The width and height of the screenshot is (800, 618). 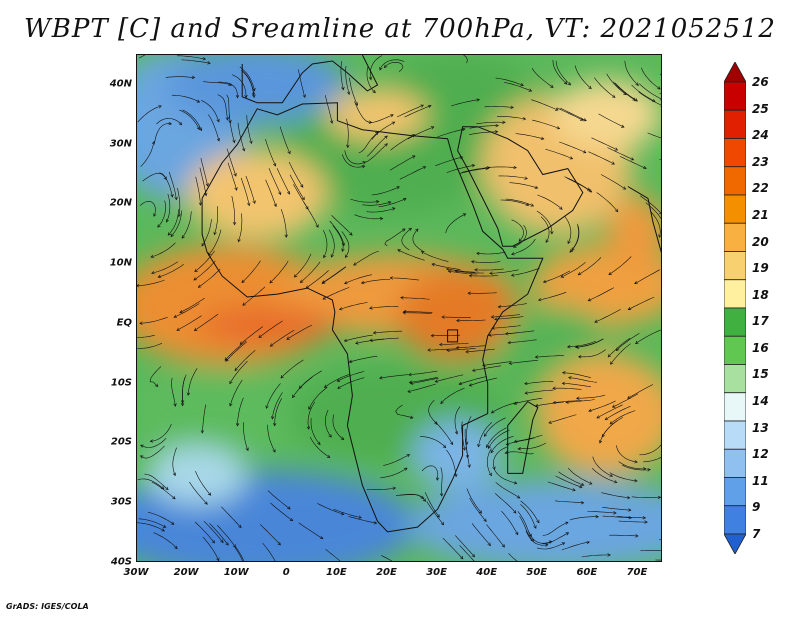 What do you see at coordinates (735, 520) in the screenshot?
I see `colorbar-swatch` at bounding box center [735, 520].